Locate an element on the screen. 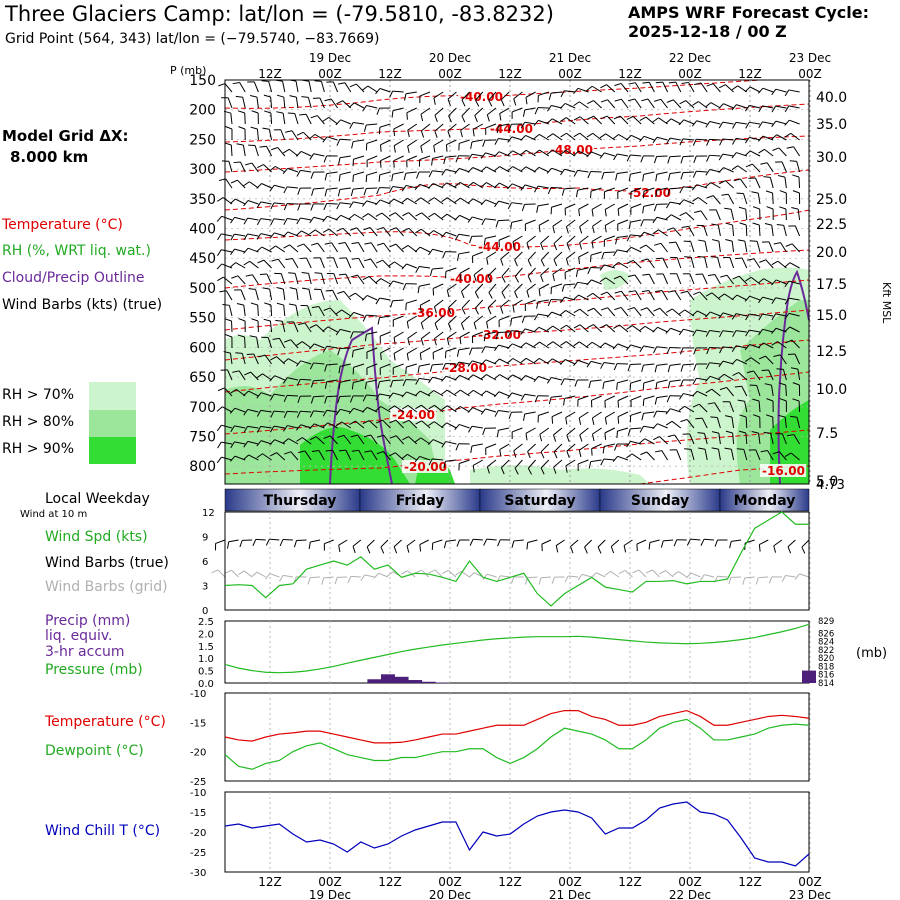 This screenshot has width=900, height=900. pressure-panel-tick: 829 is located at coordinates (826, 622).